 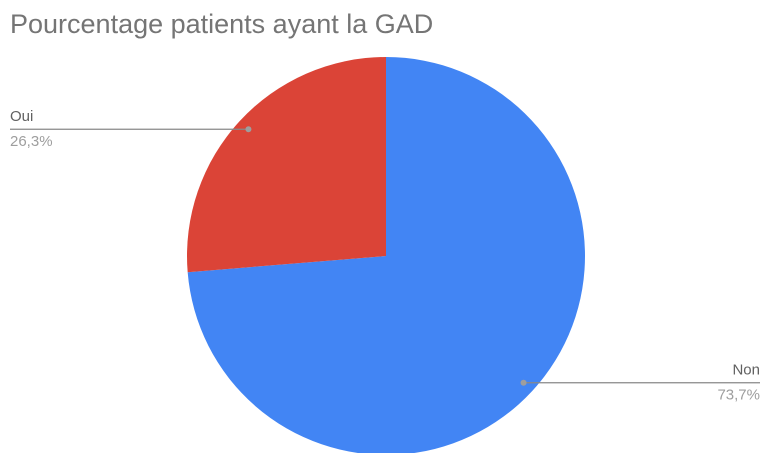 I want to click on slice-label: Non, so click(x=746, y=370).